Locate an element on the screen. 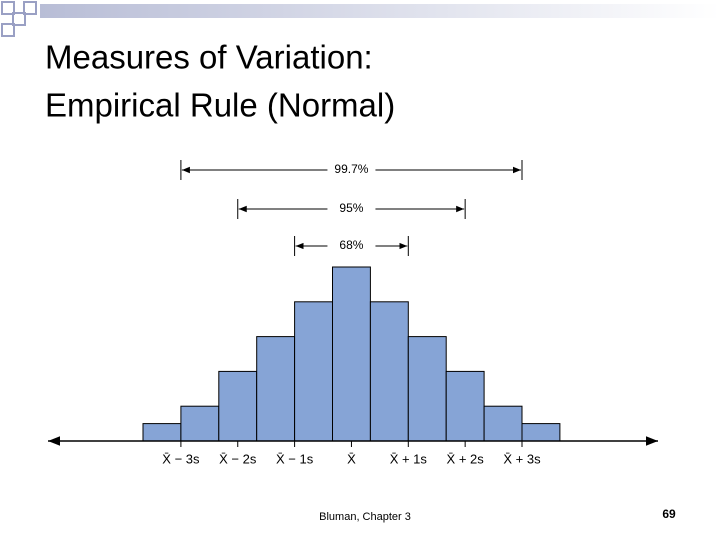  x-label: X̄ is located at coordinates (351, 458).